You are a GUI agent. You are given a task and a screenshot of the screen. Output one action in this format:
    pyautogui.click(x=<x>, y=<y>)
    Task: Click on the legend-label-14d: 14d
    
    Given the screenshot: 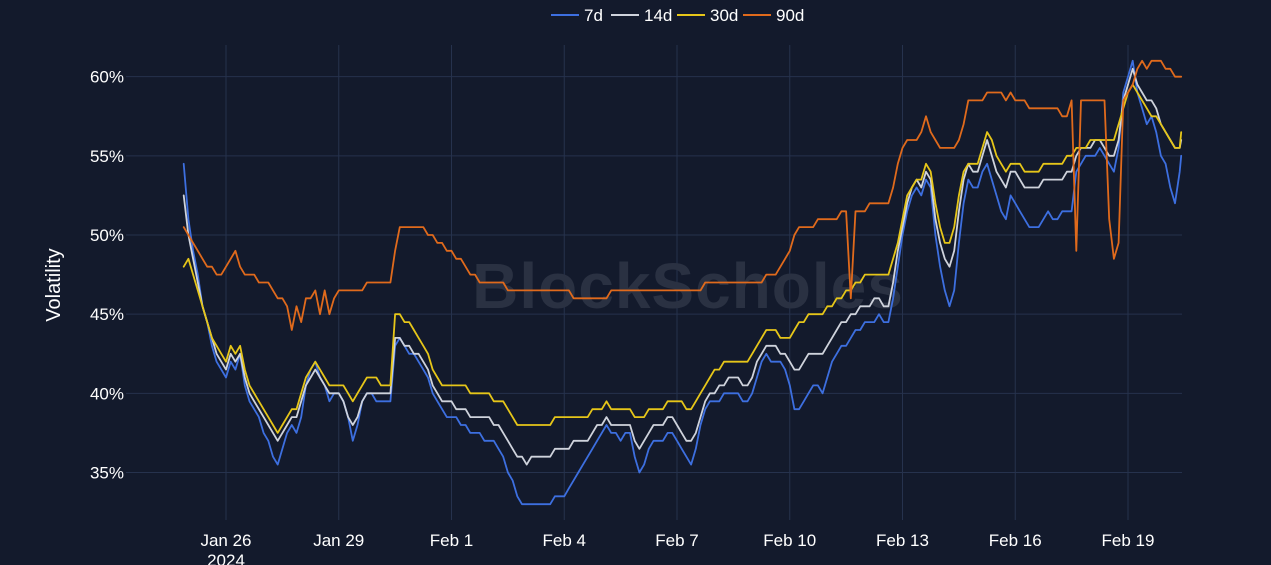 What is the action you would take?
    pyautogui.click(x=658, y=15)
    